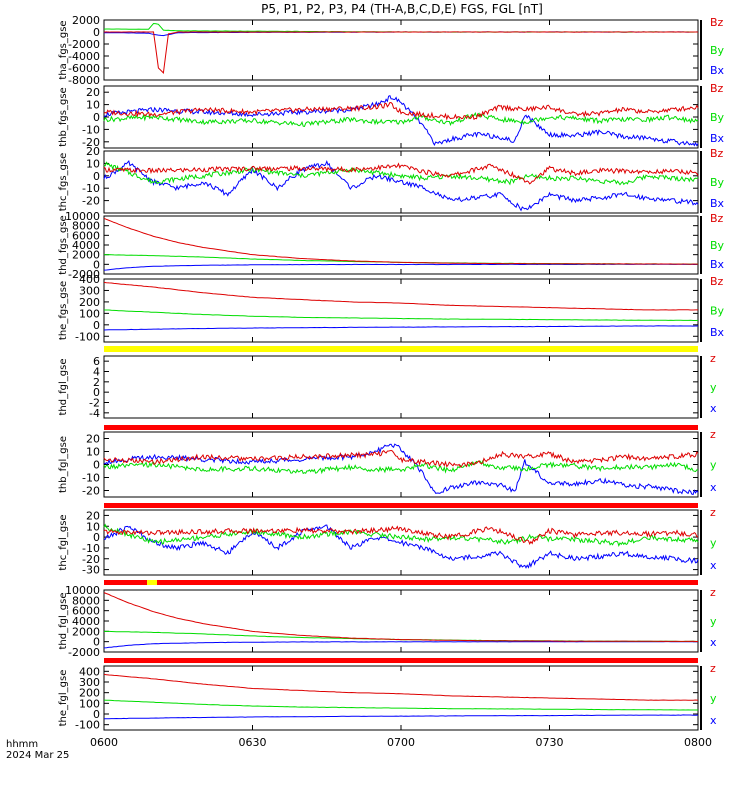 The image size is (750, 800). I want to click on y-tick-label: 6, so click(96, 361).